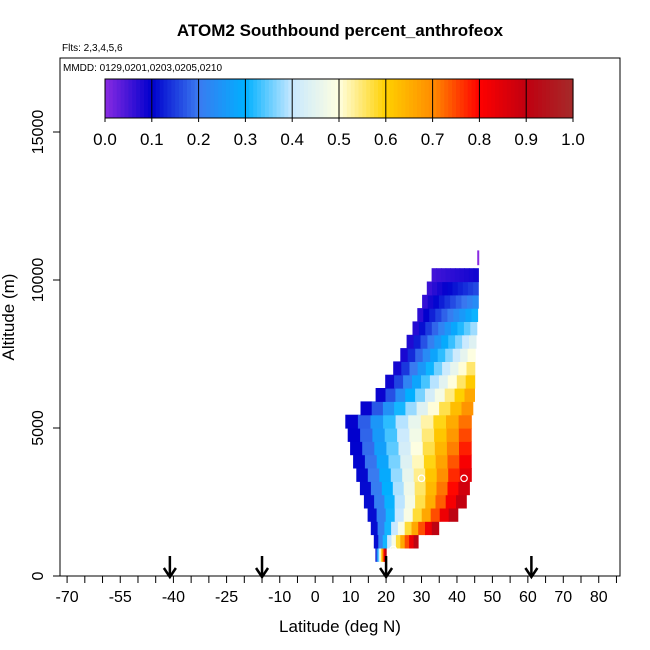 This screenshot has width=650, height=650. Describe the element at coordinates (226, 597) in the screenshot. I see `x-tick-label: -25` at that location.